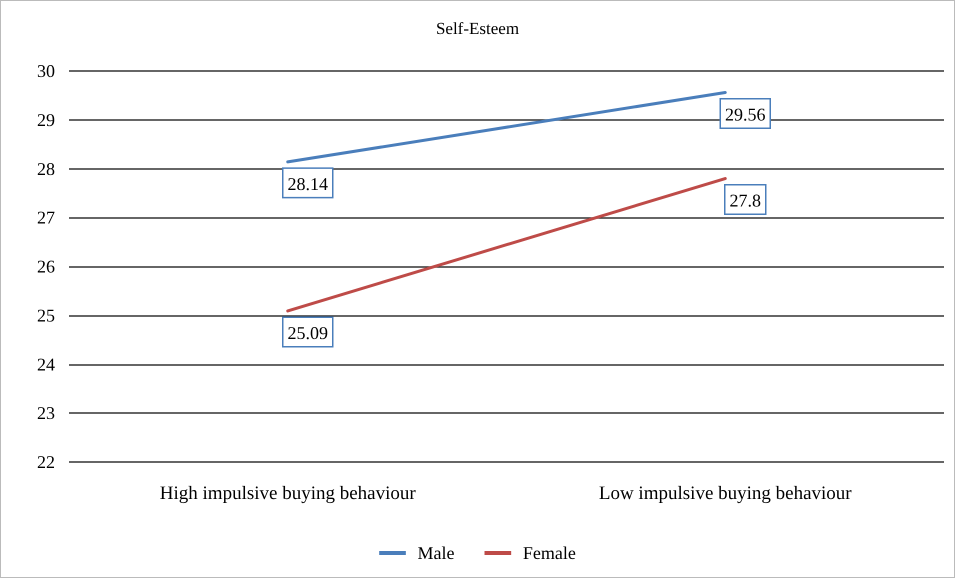 The height and width of the screenshot is (578, 955). Describe the element at coordinates (436, 553) in the screenshot. I see `legend-label: Male` at that location.